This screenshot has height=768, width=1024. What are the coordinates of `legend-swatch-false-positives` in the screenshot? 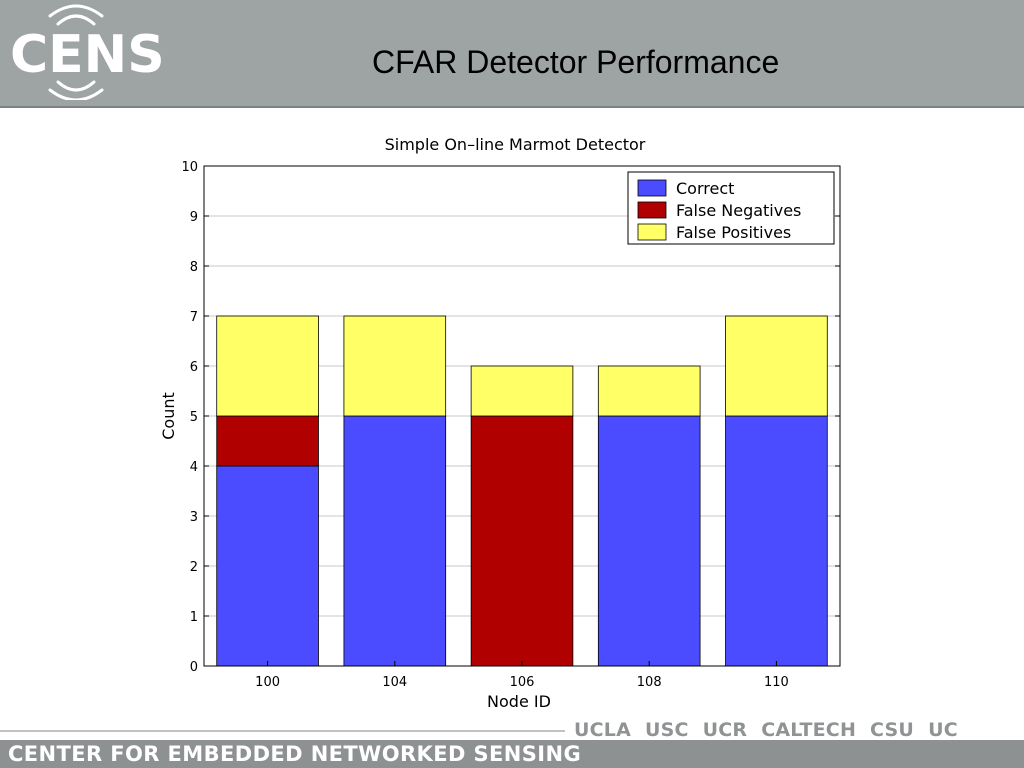 It's located at (652, 232).